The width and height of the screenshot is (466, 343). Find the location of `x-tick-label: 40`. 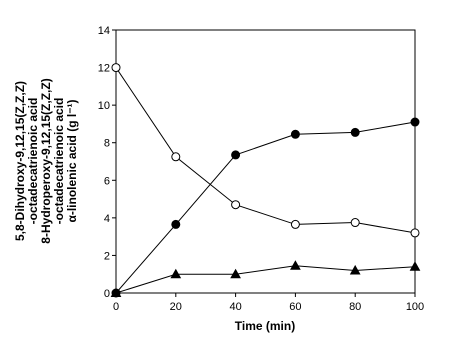

x-tick-label: 40 is located at coordinates (235, 307).